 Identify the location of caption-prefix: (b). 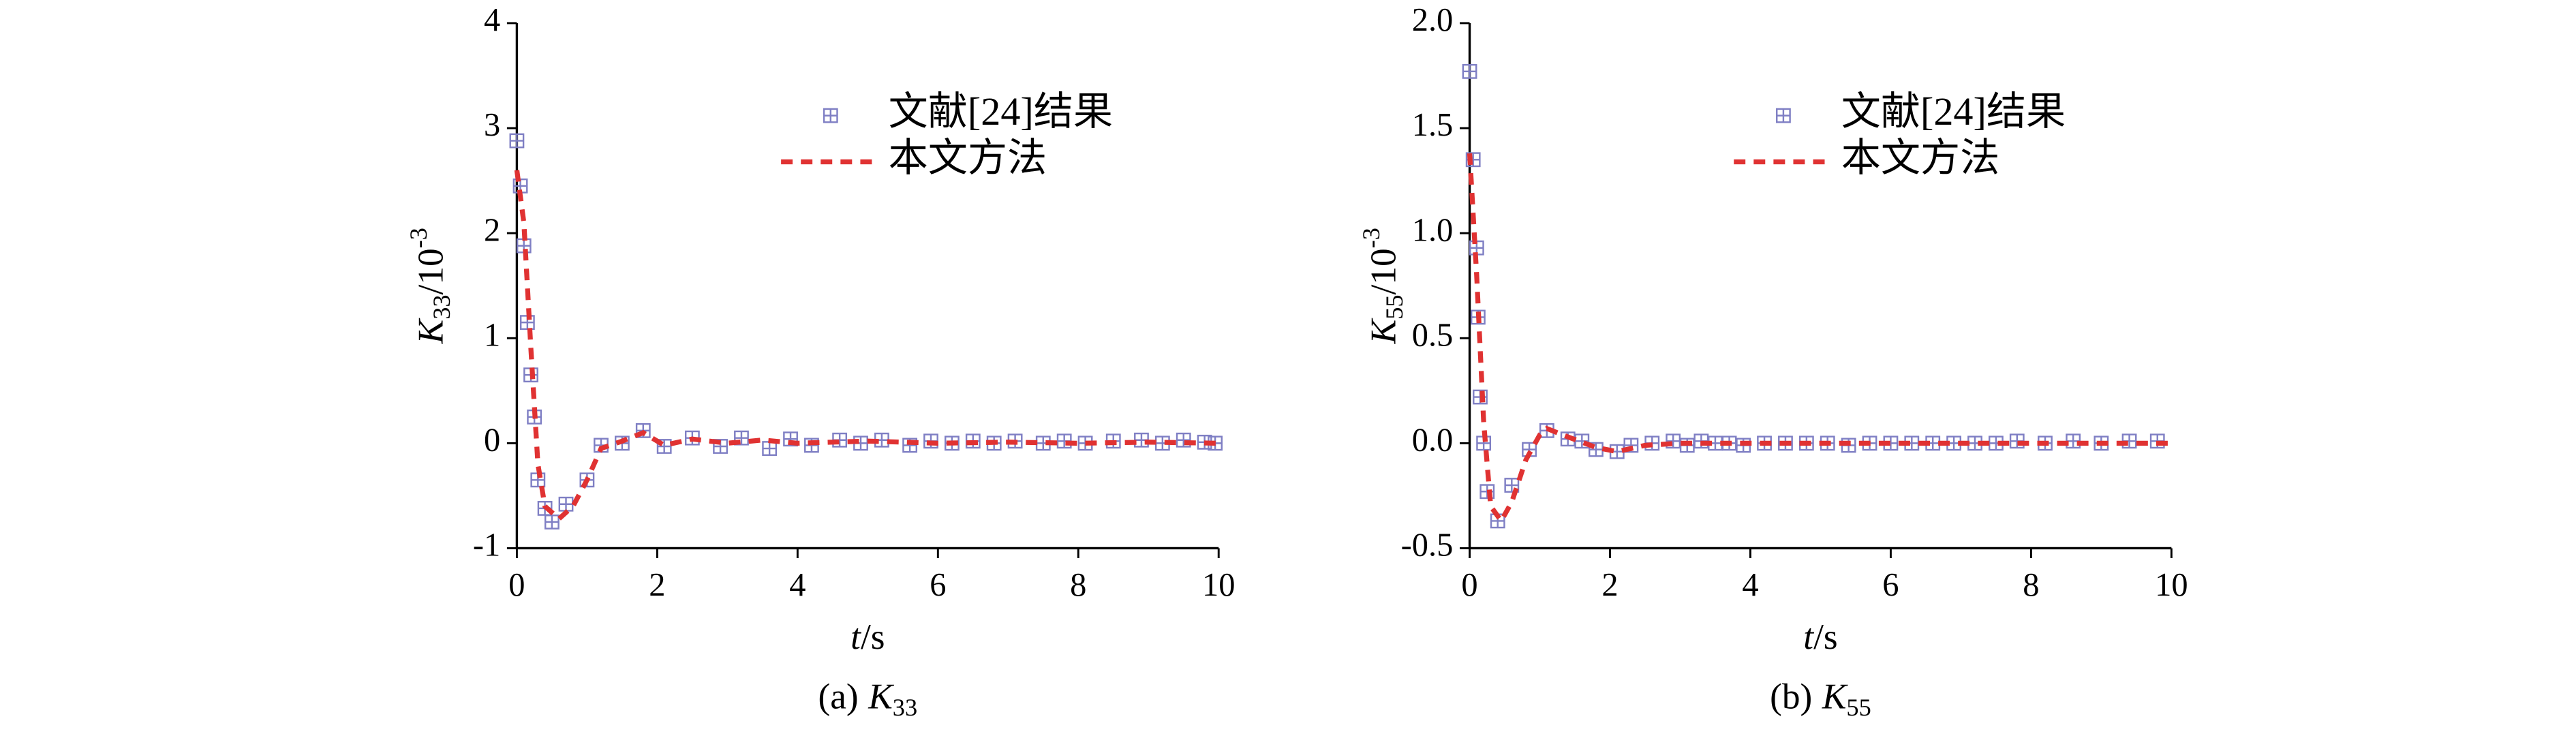
(1791, 697).